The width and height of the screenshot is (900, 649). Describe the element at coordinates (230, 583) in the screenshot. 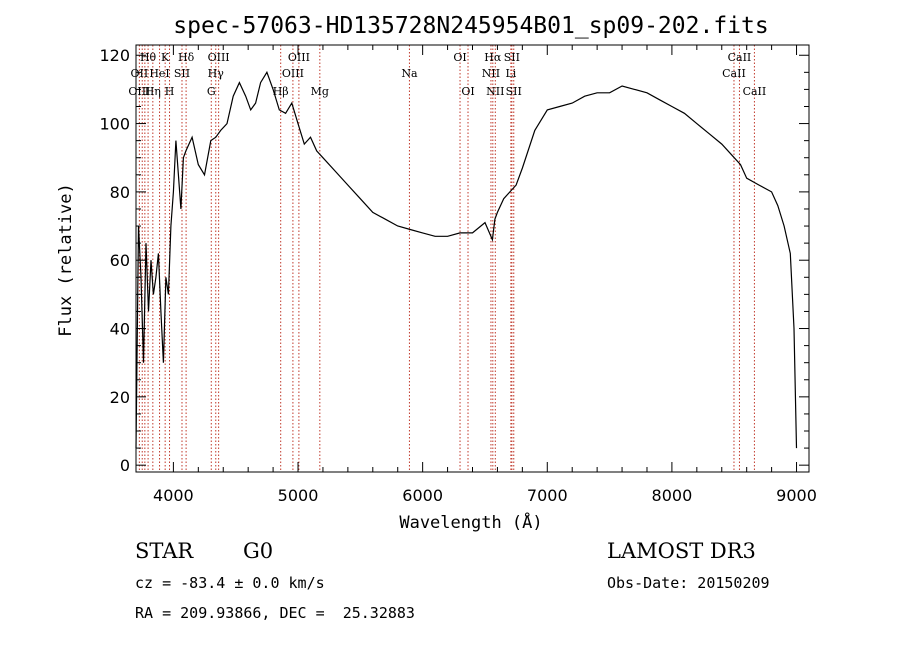

I see `redshift-text: cz = -83.4 ± 0.0 km/s` at that location.